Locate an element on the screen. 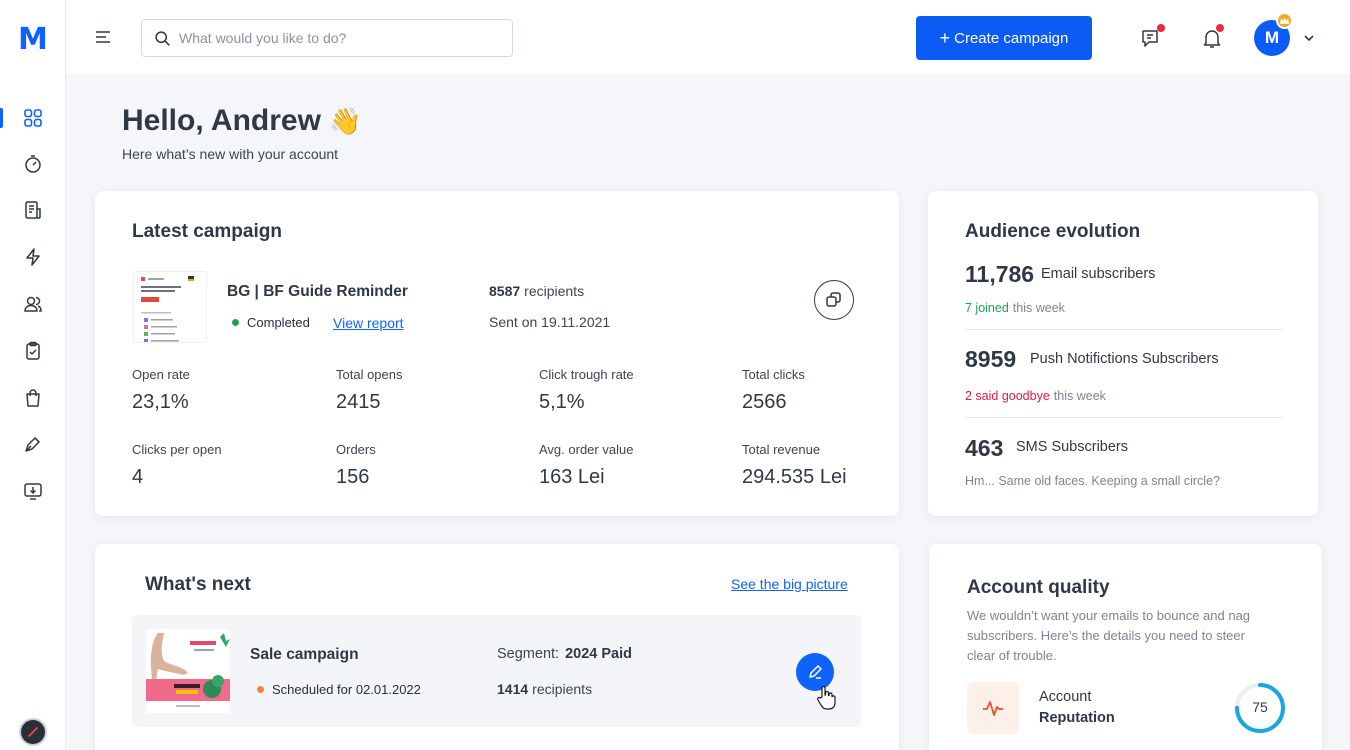 Image resolution: width=1350 pixels, height=750 pixels. crown-icon is located at coordinates (1284, 20).